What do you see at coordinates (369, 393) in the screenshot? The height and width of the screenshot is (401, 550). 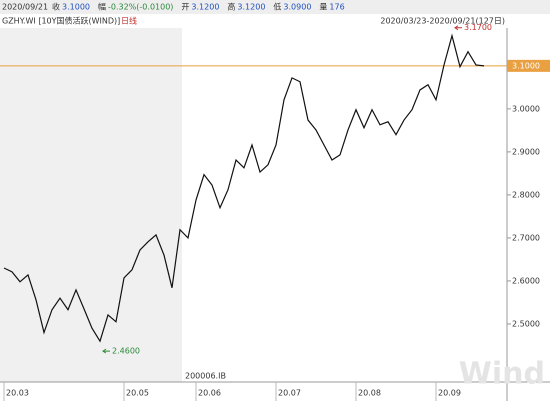 I see `x-tick-label: 20.08` at bounding box center [369, 393].